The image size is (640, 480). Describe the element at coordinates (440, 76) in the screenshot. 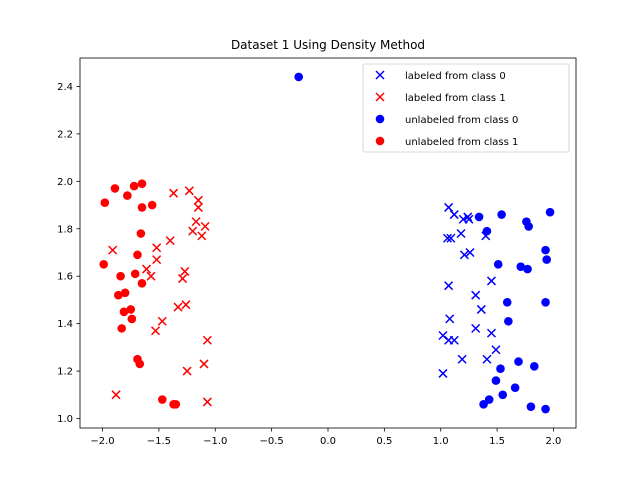

I see `legend-entry: labeled from class 0` at that location.